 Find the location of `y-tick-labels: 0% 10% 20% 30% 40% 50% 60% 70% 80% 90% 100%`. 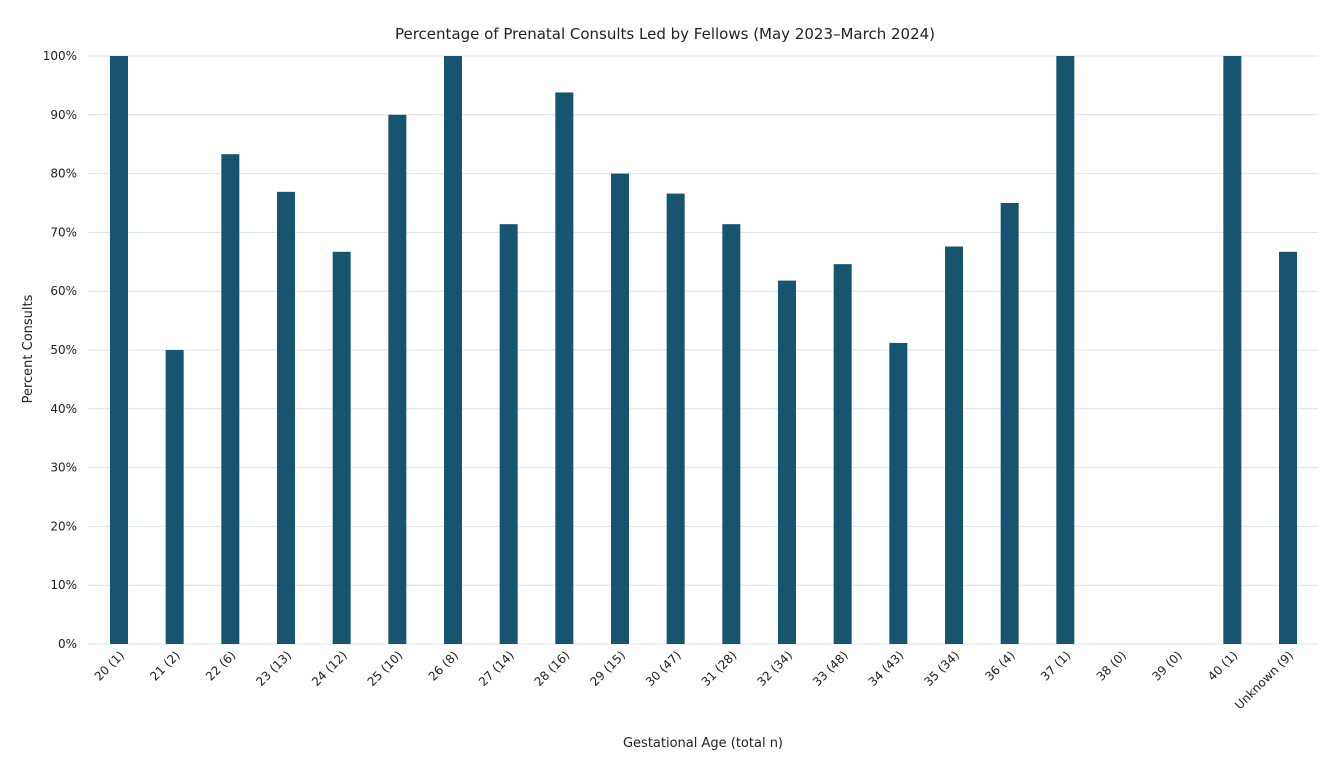

y-tick-labels: 0% 10% 20% 30% 40% 50% 60% 70% 80% 90% 100% is located at coordinates (60, 350).